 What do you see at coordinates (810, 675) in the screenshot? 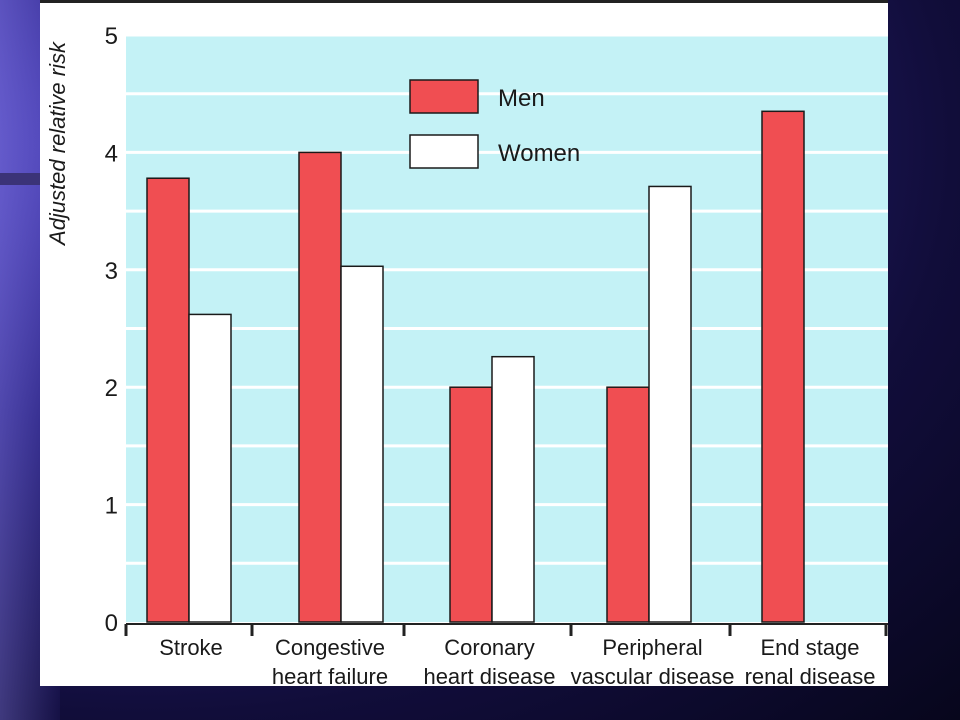
I see `category-label: renal disease` at bounding box center [810, 675].